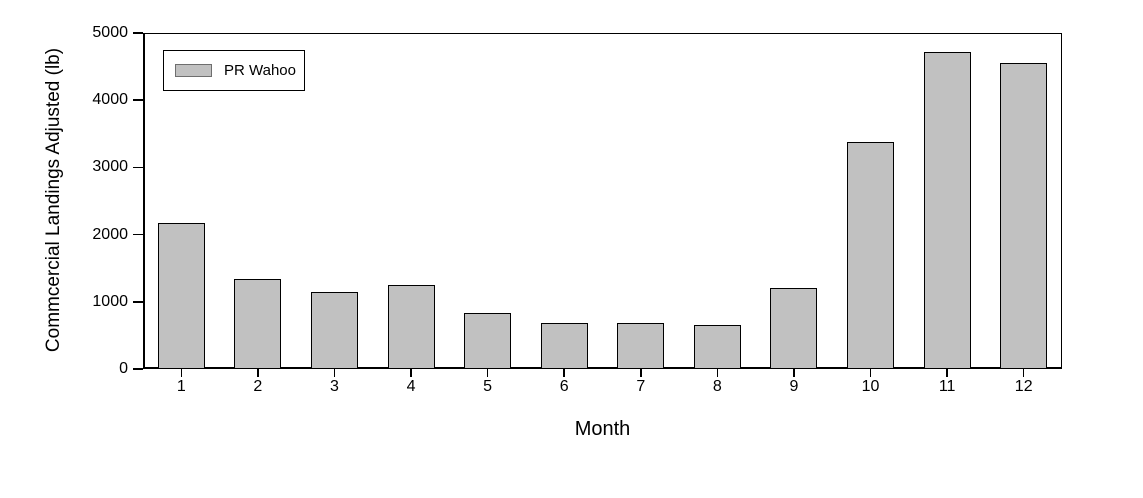 This screenshot has height=498, width=1143. What do you see at coordinates (947, 386) in the screenshot?
I see `x-tick-label-11: 11` at bounding box center [947, 386].